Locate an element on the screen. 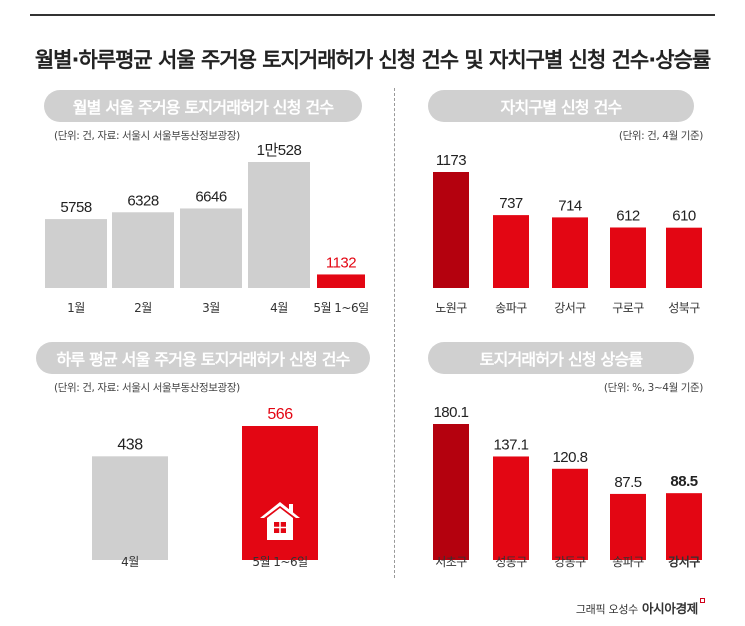 The height and width of the screenshot is (626, 745). district-svg: 1173 노원구 737 송파구 714 강서구 612 구로구 610 성북구 is located at coordinates (567, 233).